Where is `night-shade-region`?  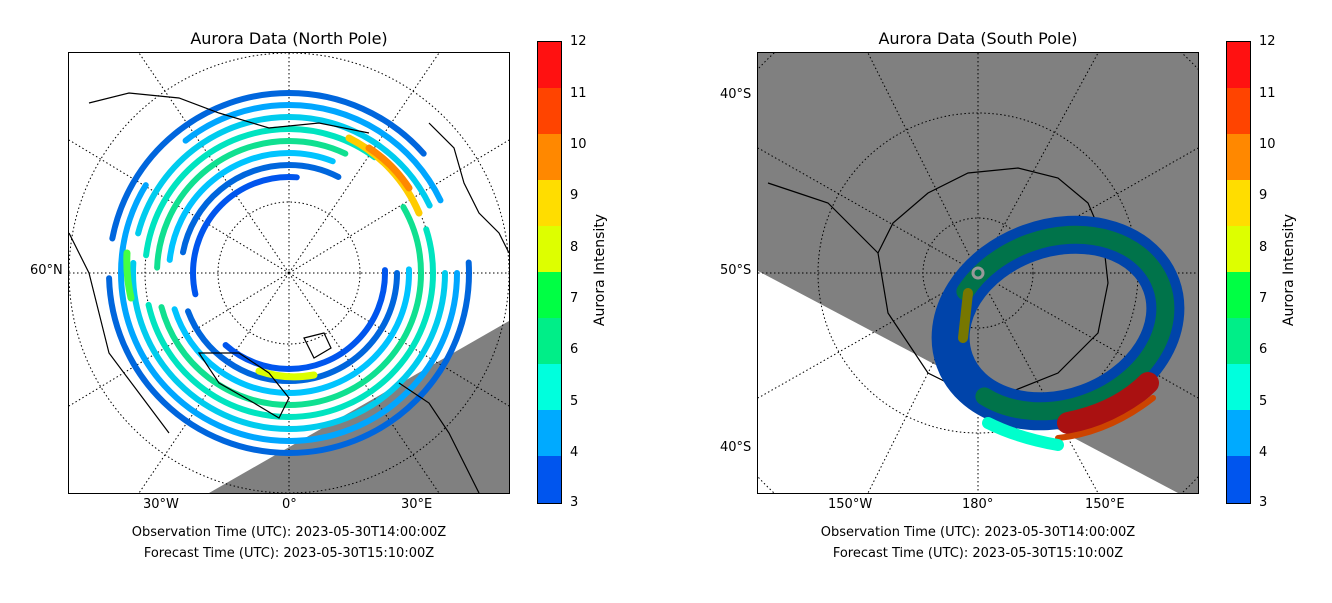
night-shade-region is located at coordinates (359, 407).